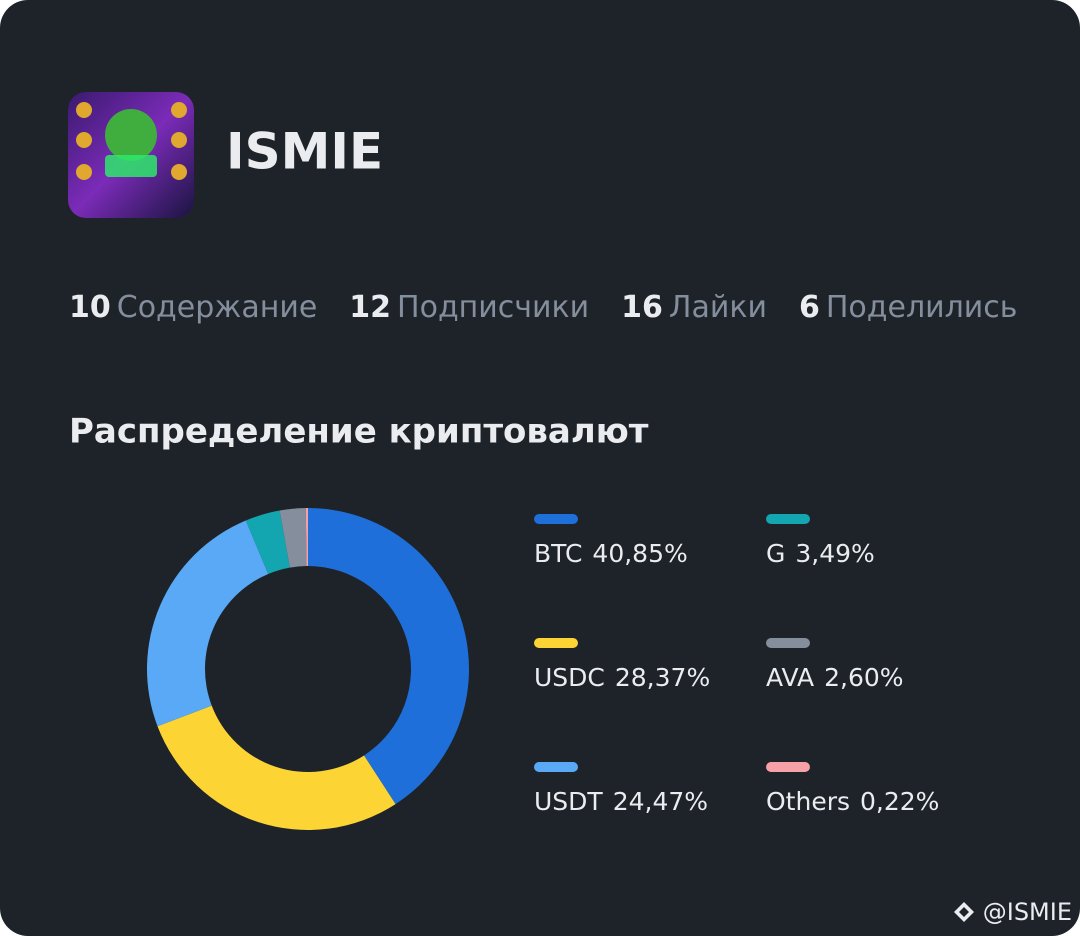 This screenshot has width=1080, height=936. What do you see at coordinates (852, 801) in the screenshot?
I see `legend-entry: Others 0,22%` at bounding box center [852, 801].